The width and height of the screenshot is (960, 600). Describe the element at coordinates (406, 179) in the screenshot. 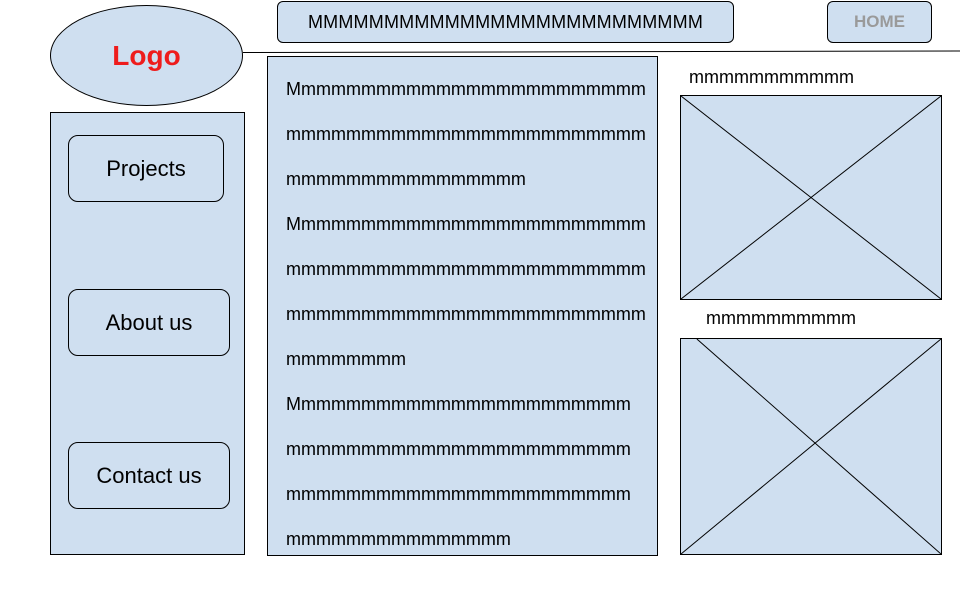

I see `content-line: mmmmmmmmmmmmmmmm` at that location.